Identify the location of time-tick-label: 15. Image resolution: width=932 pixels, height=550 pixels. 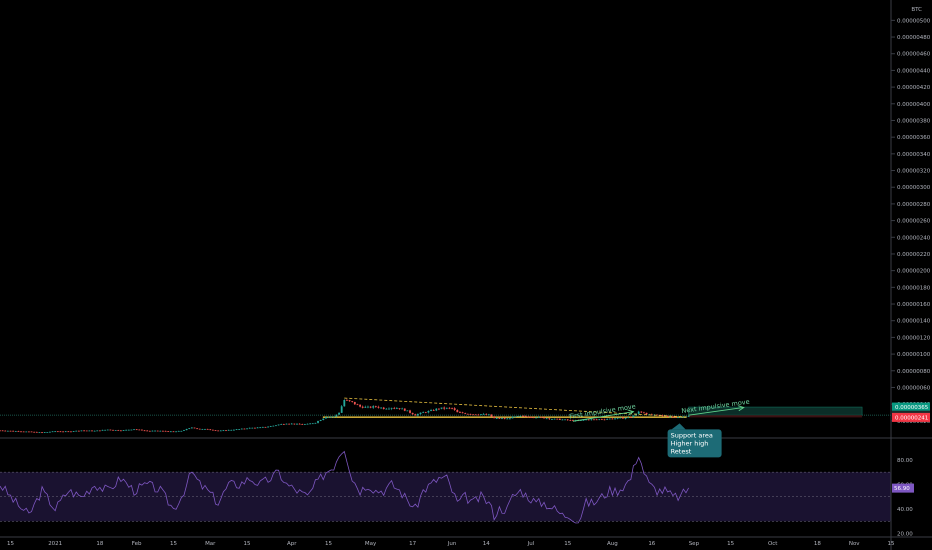
(730, 544).